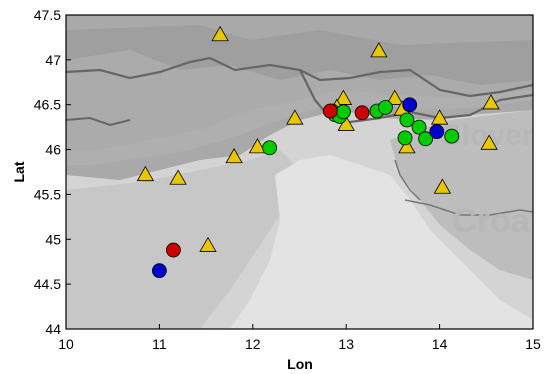  What do you see at coordinates (47, 15) in the screenshot?
I see `y-tick-label: 47.5` at bounding box center [47, 15].